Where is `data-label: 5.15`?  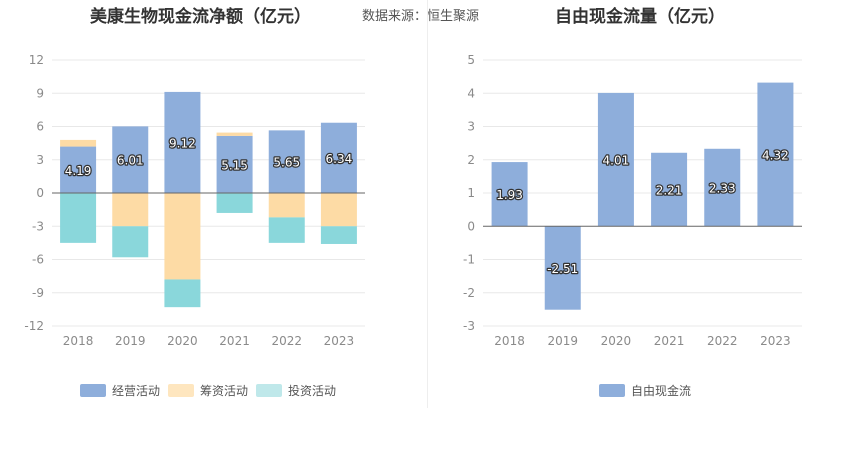
data-label: 5.15 is located at coordinates (234, 165).